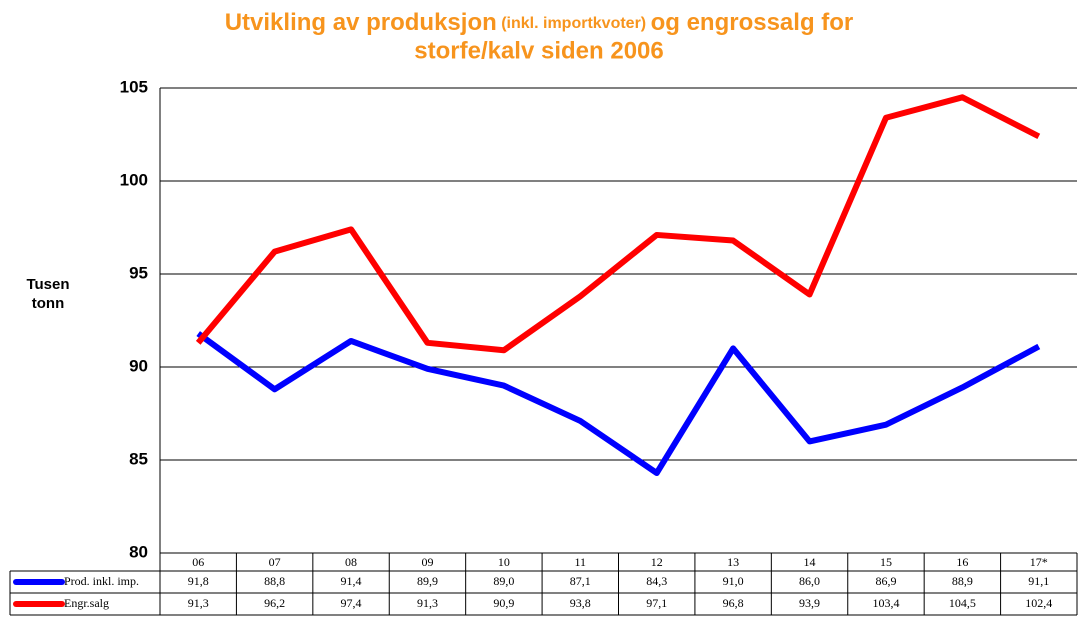 Image resolution: width=1078 pixels, height=619 pixels. Describe the element at coordinates (361, 22) in the screenshot. I see `title-part: Utvikling av produksjon` at that location.